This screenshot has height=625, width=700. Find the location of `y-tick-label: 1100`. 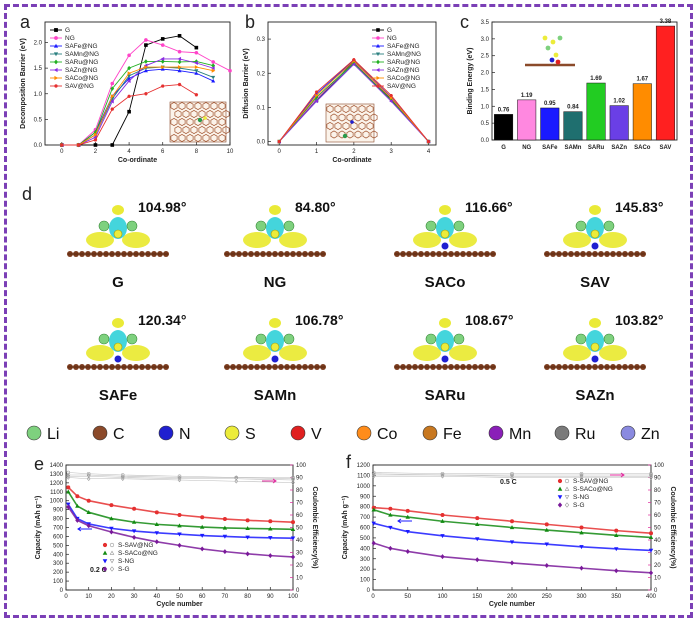

y-tick-label: 1100 is located at coordinates (57, 493).